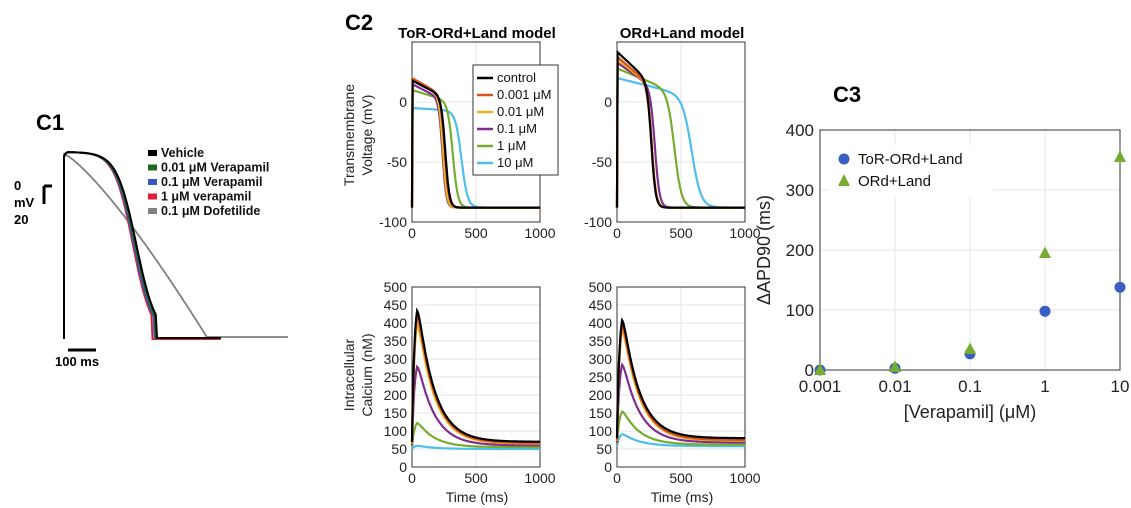 The width and height of the screenshot is (1131, 508). Describe the element at coordinates (682, 497) in the screenshot. I see `c2-xlabel-right: Time (ms)` at that location.